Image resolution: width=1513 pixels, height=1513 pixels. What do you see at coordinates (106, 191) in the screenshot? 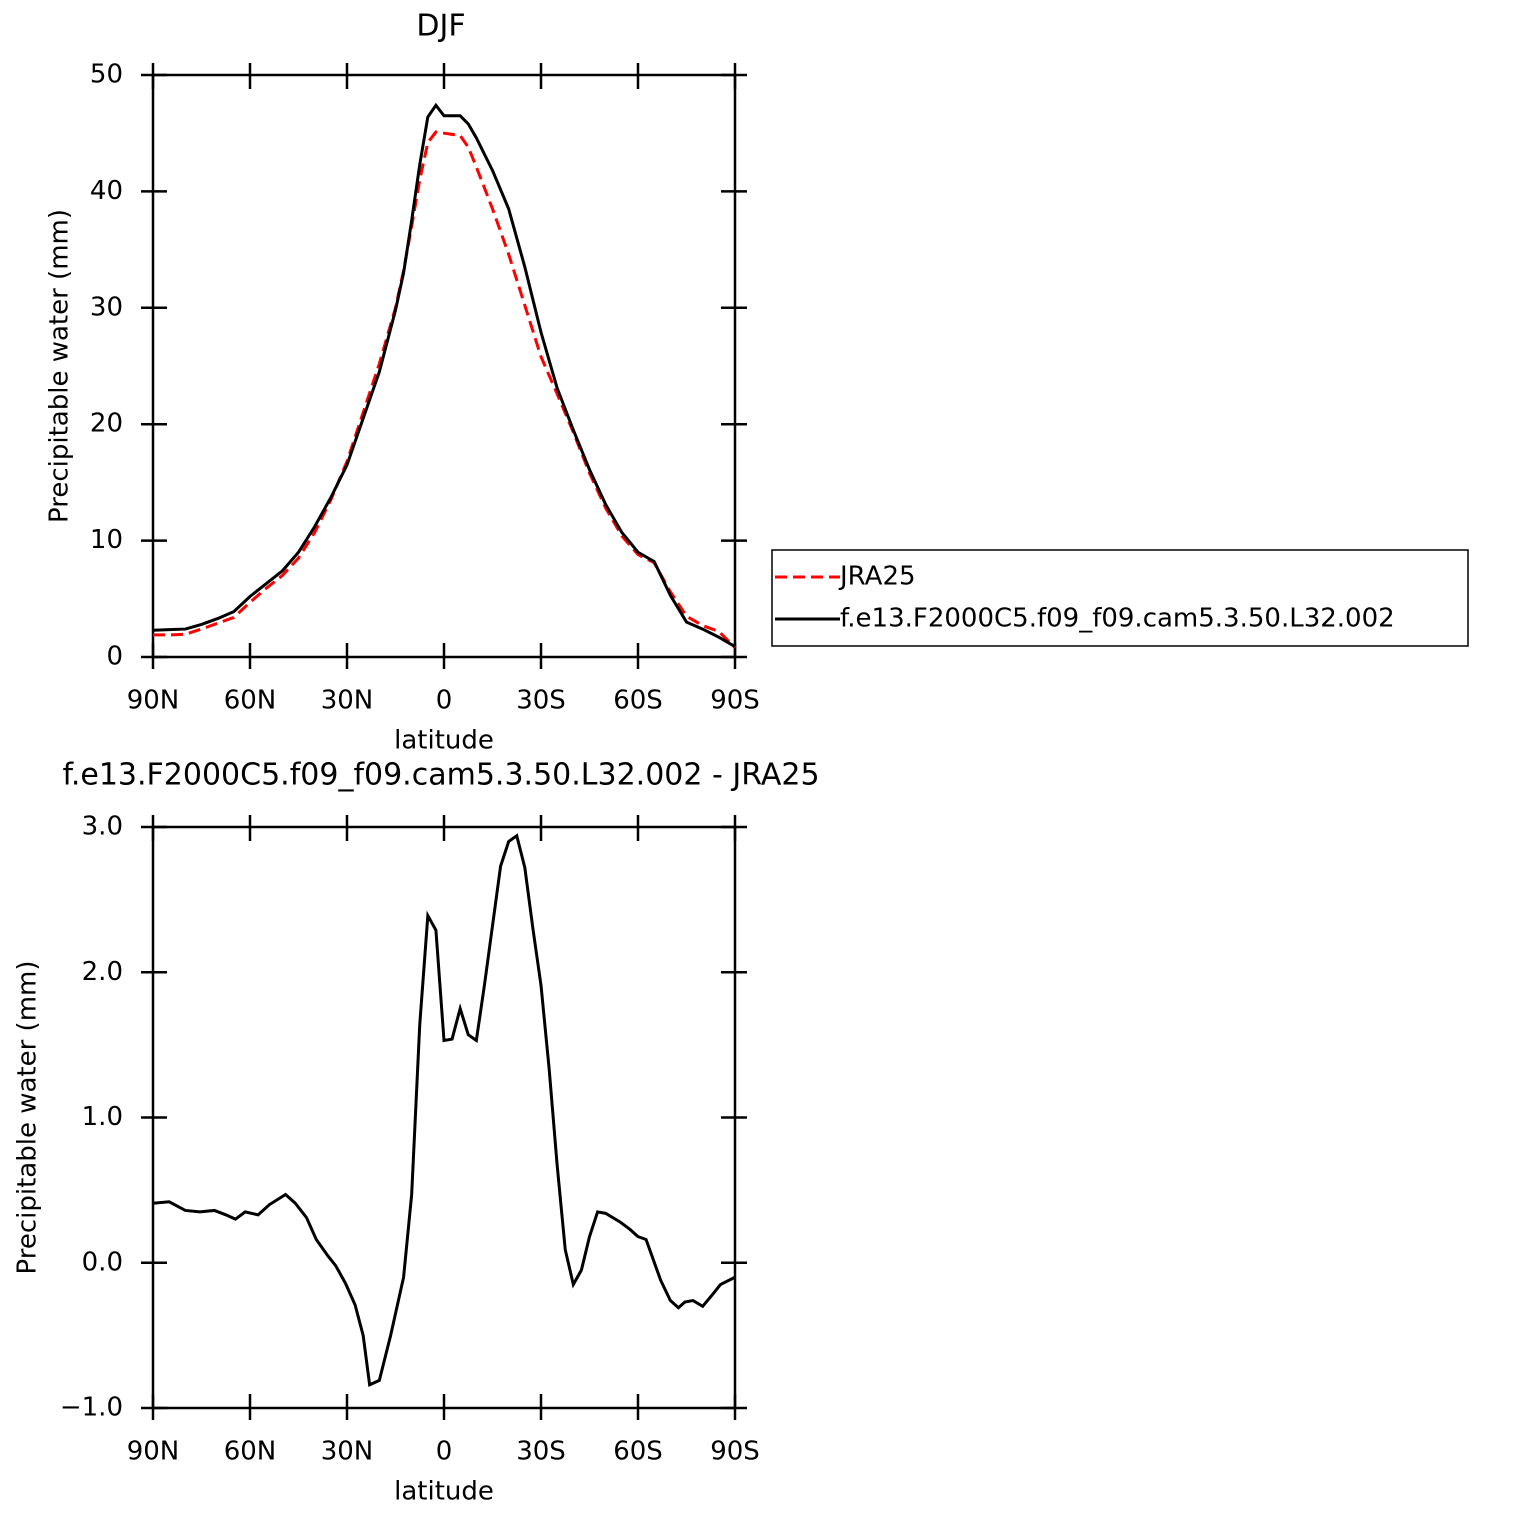
I see `y-tick-label: 40` at bounding box center [106, 191].